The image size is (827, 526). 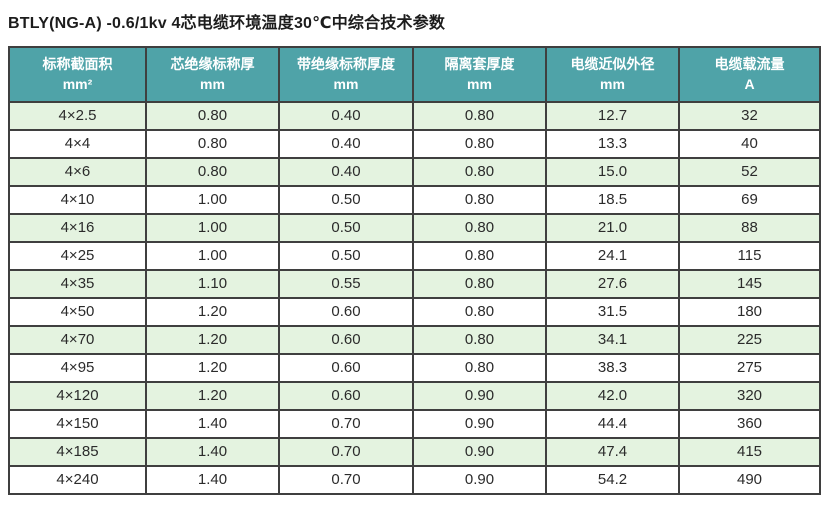 I want to click on page-title: BTLY(NG-A) -0.6/1kv 4芯电缆环境温度30℃中综合技术参数, so click(x=227, y=23).